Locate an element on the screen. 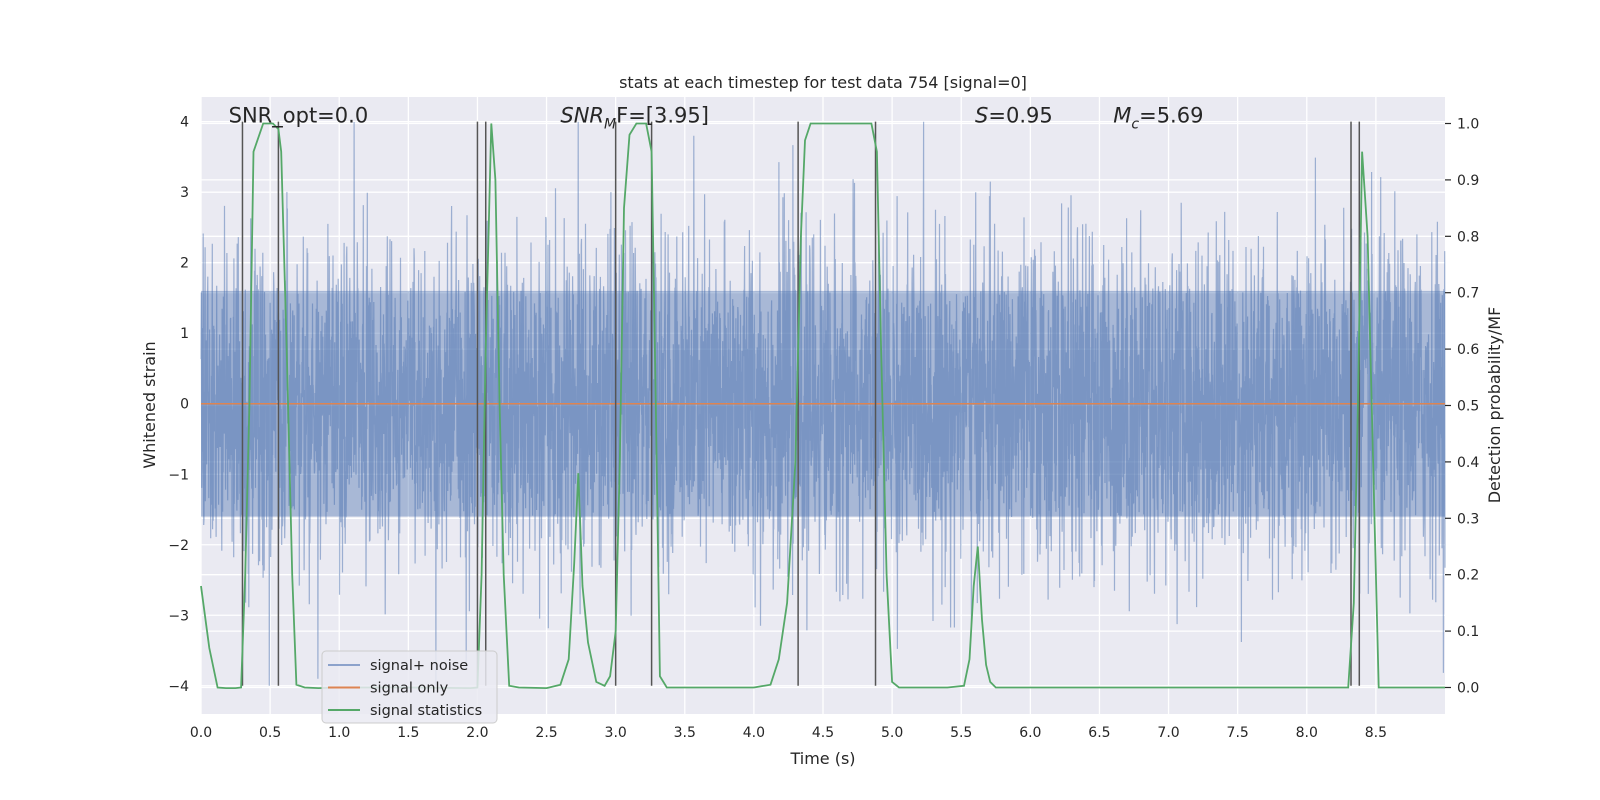 Image resolution: width=1600 pixels, height=800 pixels. y2-axis-ticks: 0.0 0.1 0.2 0.3 0.4 0.5 0.6 0.7 0.8 0.9 1.0 is located at coordinates (1462, 406).